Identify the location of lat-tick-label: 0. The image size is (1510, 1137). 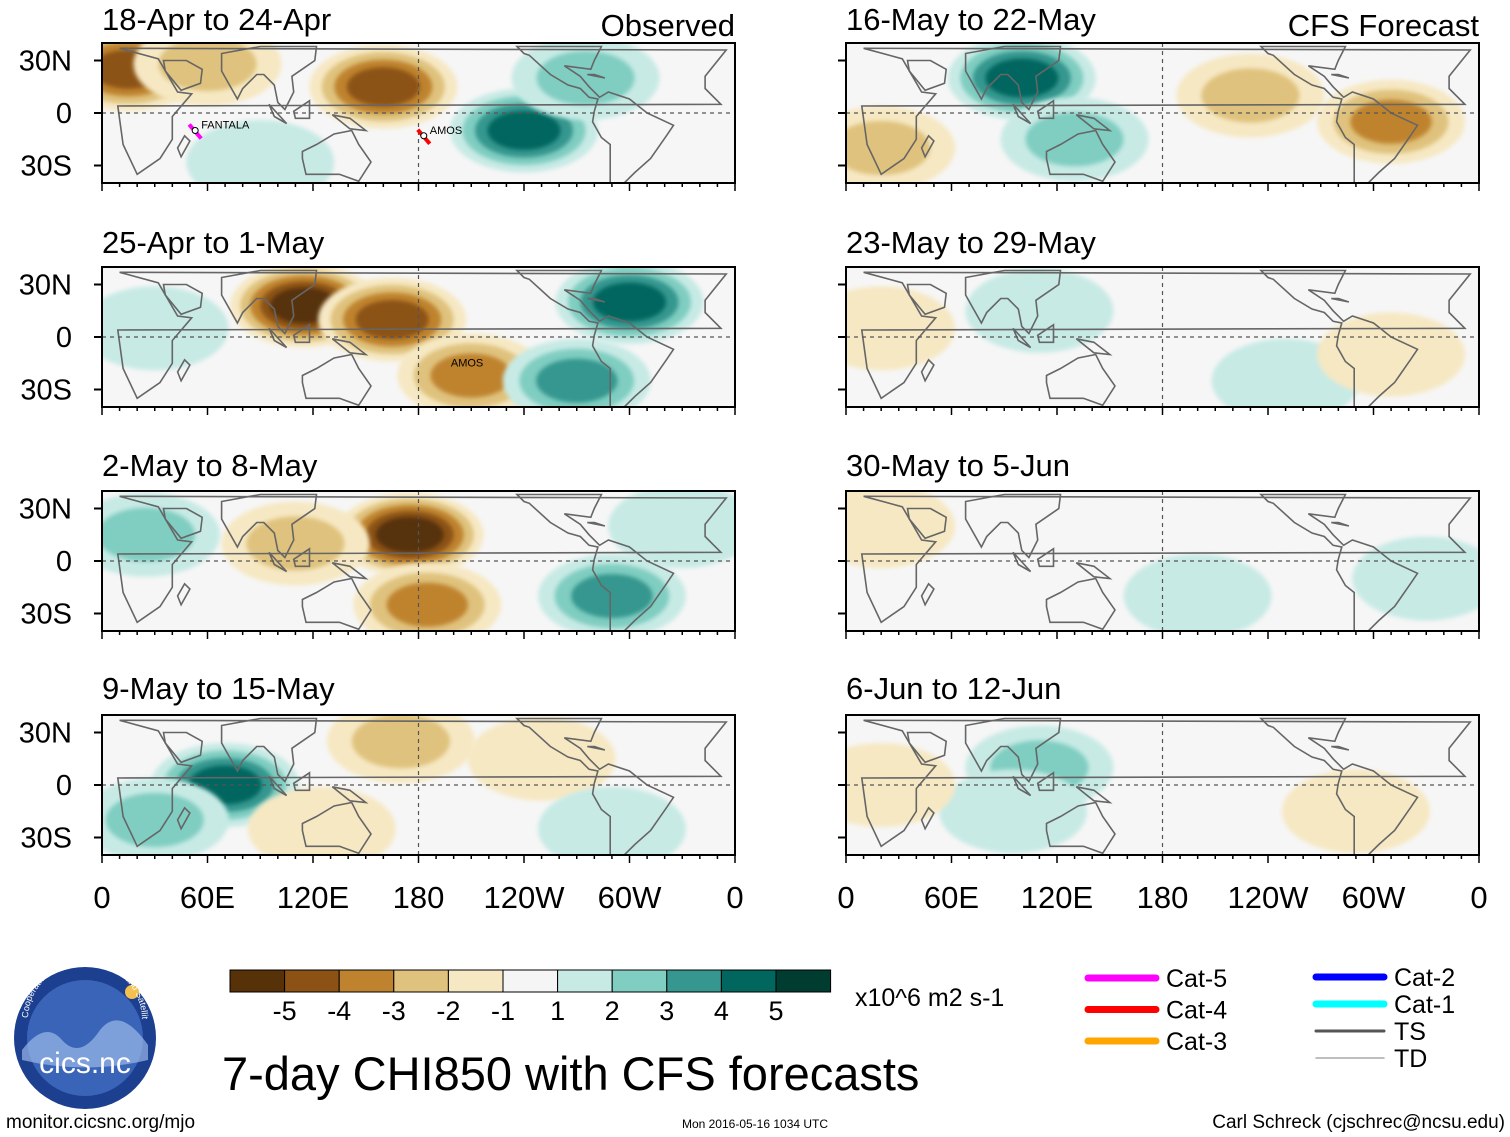
(64, 562).